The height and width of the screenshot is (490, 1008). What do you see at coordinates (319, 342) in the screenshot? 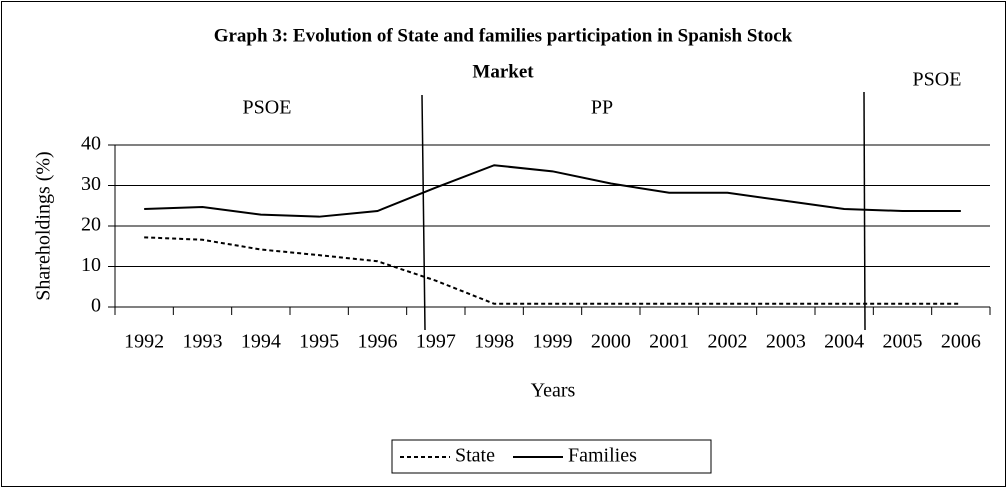
I see `x-tick-label: 1995` at bounding box center [319, 342].